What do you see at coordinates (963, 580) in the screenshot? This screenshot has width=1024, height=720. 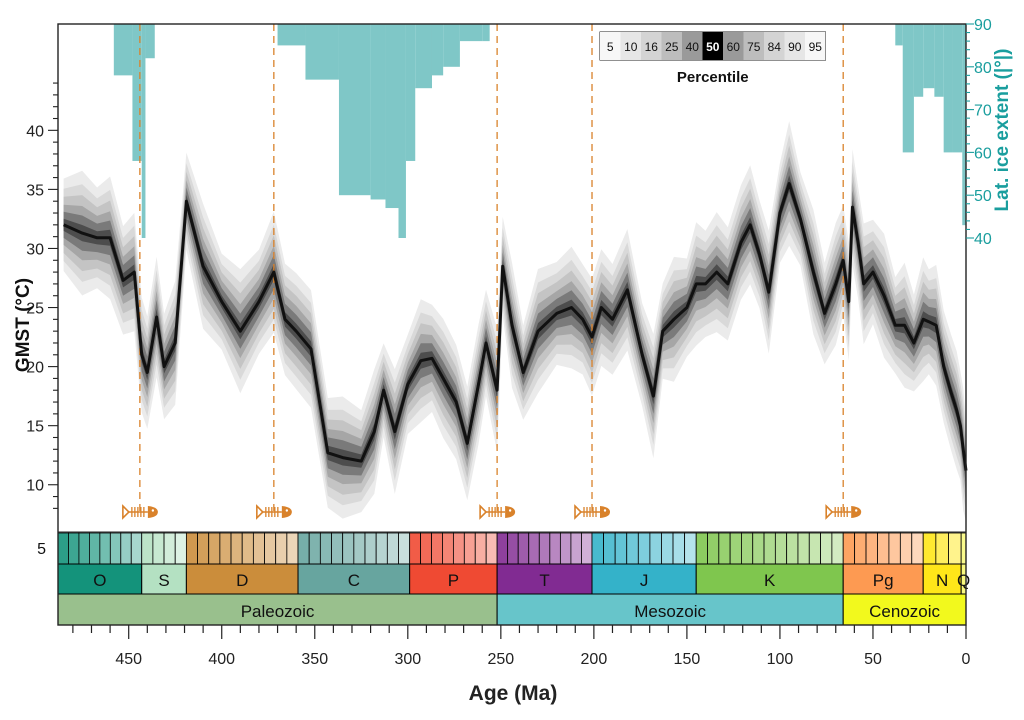 I see `period-label: Q` at bounding box center [963, 580].